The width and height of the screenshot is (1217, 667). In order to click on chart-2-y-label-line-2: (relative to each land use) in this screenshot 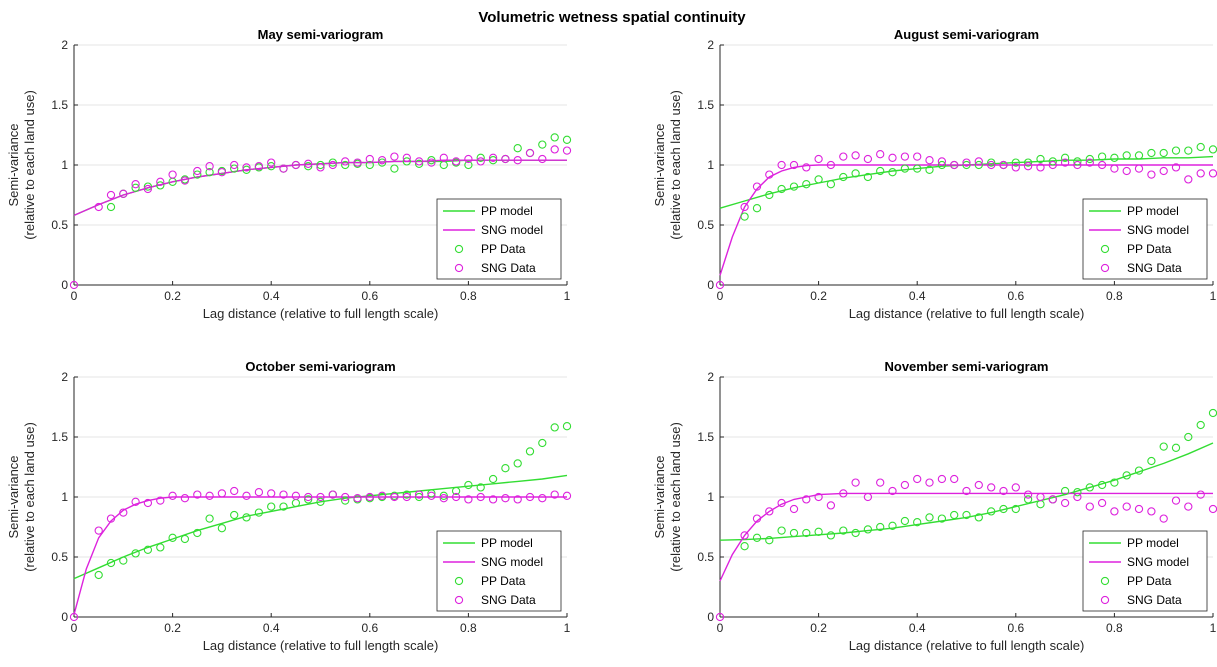, I will do `click(675, 165)`.